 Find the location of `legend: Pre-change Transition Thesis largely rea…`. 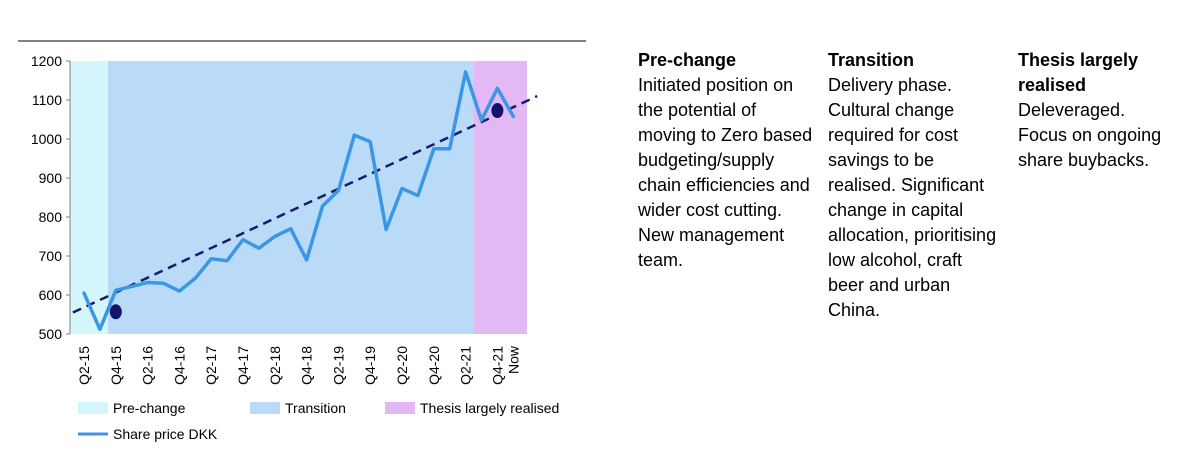

legend: Pre-change Transition Thesis largely rea… is located at coordinates (318, 421).